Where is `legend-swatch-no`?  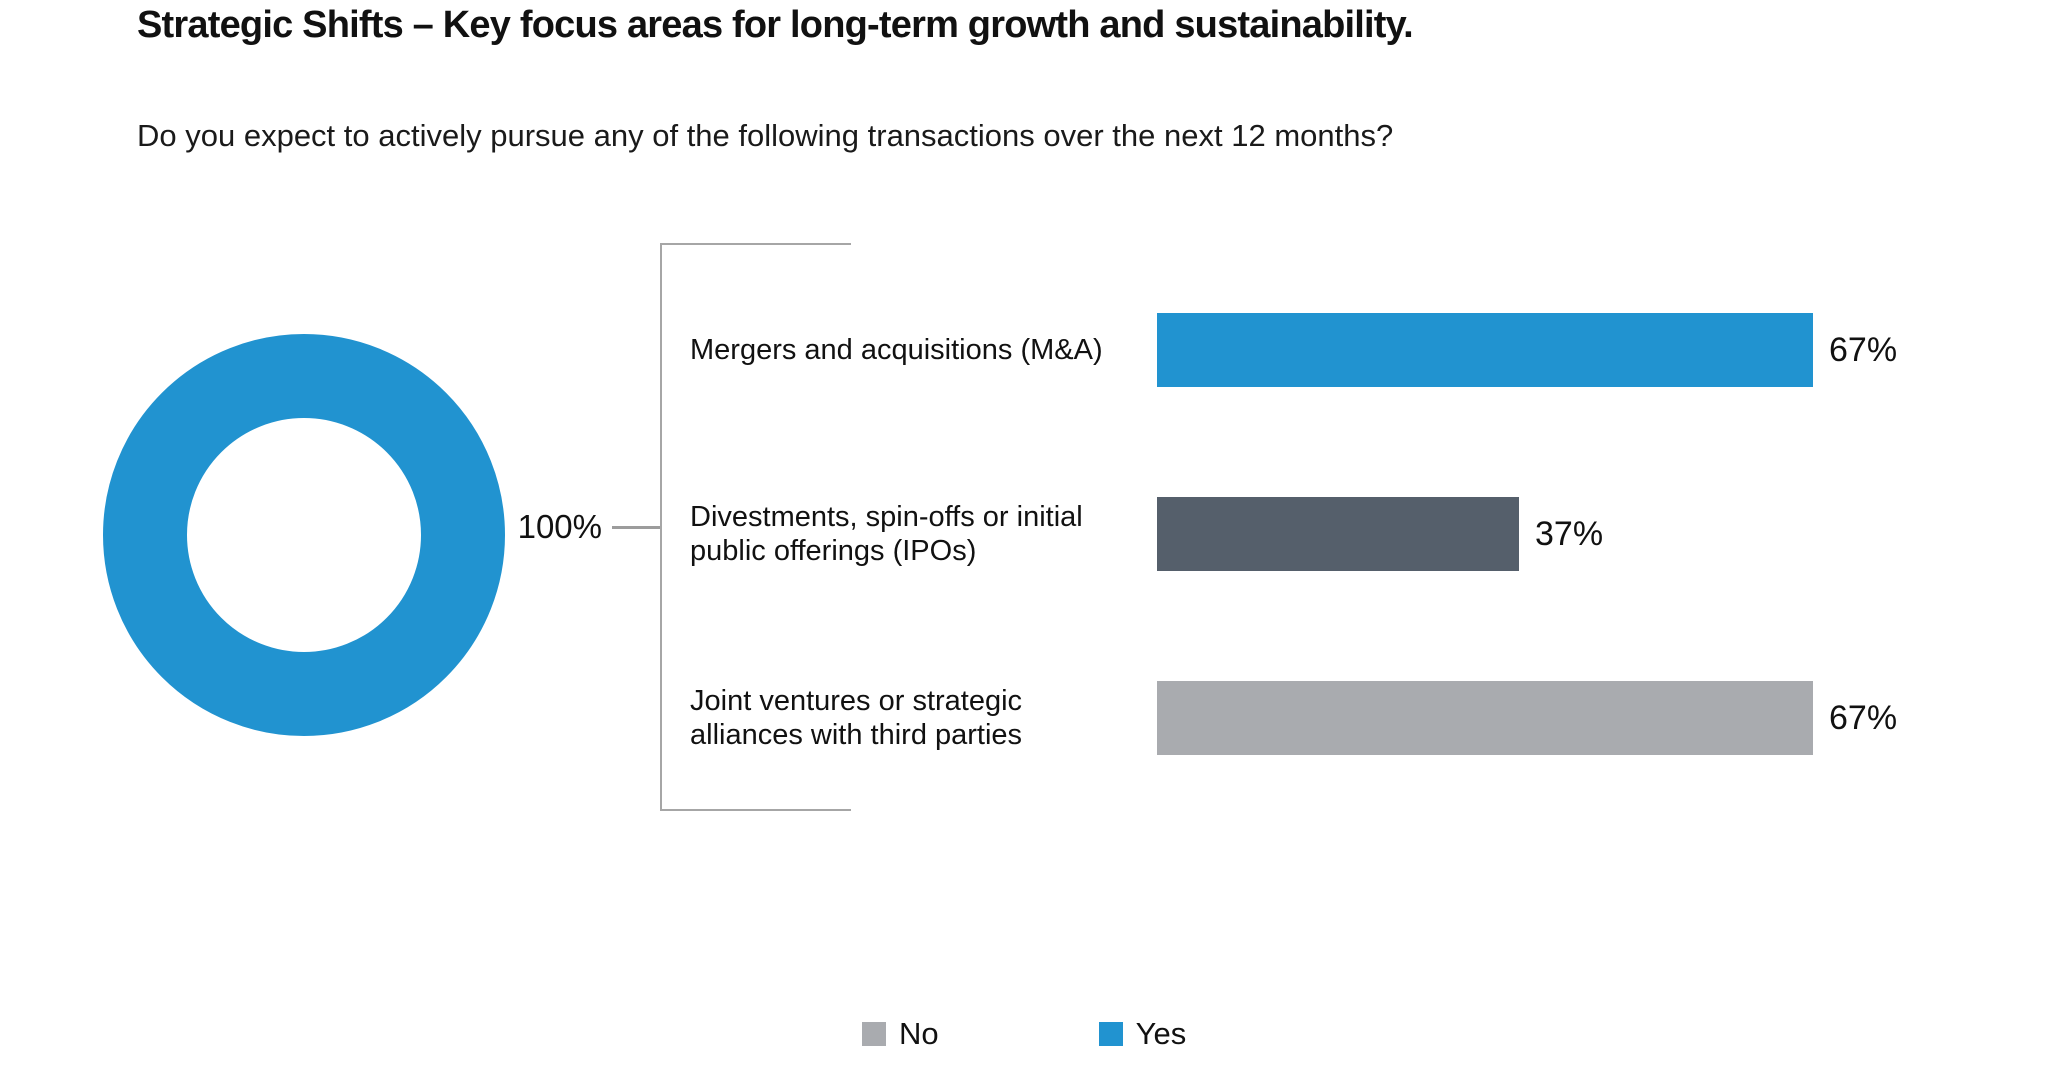 legend-swatch-no is located at coordinates (874, 1034).